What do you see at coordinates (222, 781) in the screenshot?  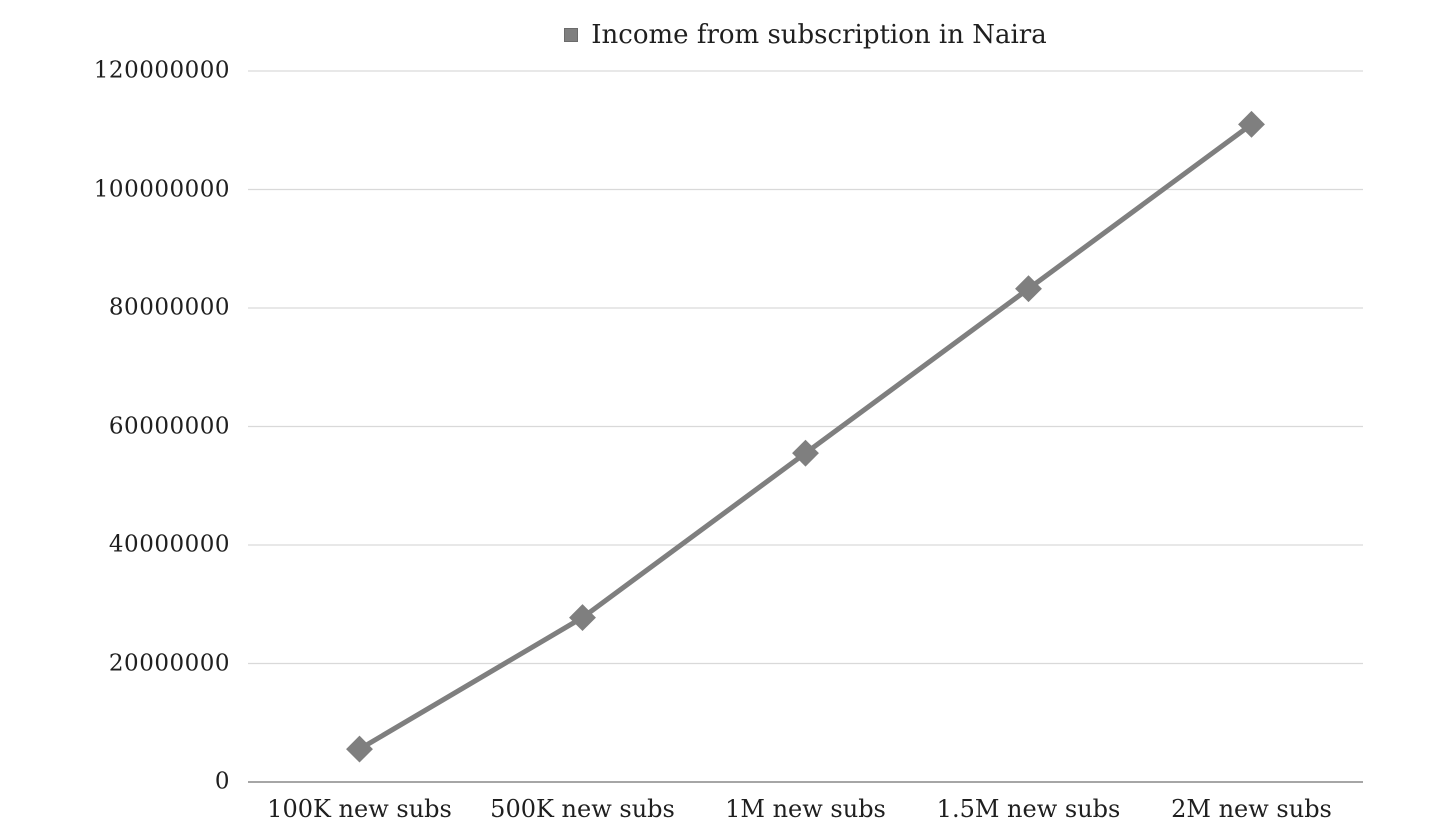 I see `y-axis-tick-label: 0` at bounding box center [222, 781].